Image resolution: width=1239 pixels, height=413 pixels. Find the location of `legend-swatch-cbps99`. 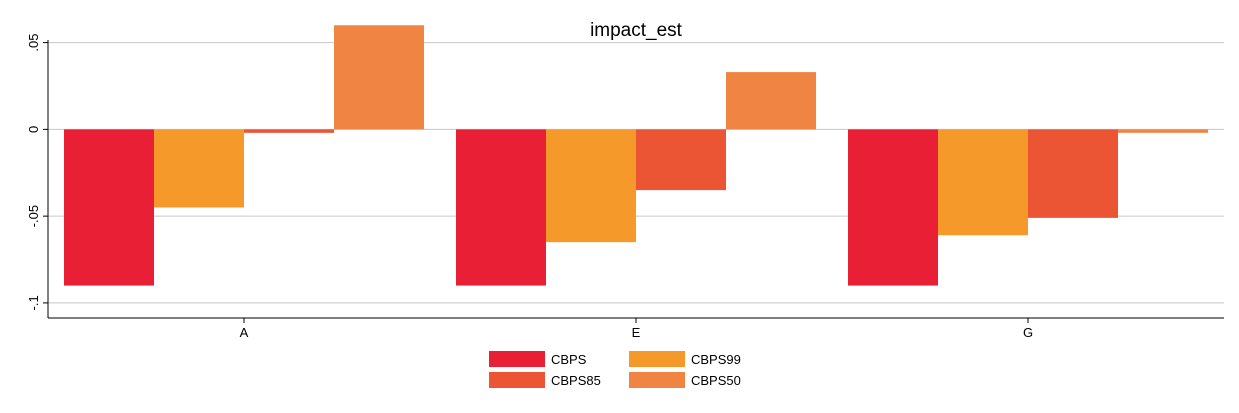

legend-swatch-cbps99 is located at coordinates (657, 359).